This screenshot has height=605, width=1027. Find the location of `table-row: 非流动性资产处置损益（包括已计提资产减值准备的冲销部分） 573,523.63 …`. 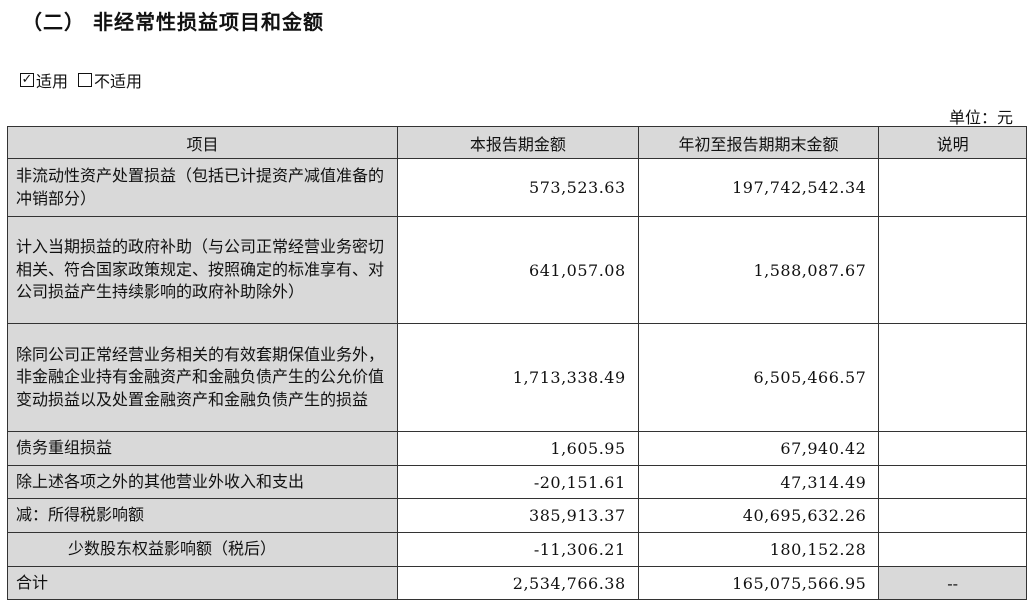

table-row: 非流动性资产处置损益（包括已计提资产减值准备的冲销部分） 573,523.63 … is located at coordinates (516, 187).